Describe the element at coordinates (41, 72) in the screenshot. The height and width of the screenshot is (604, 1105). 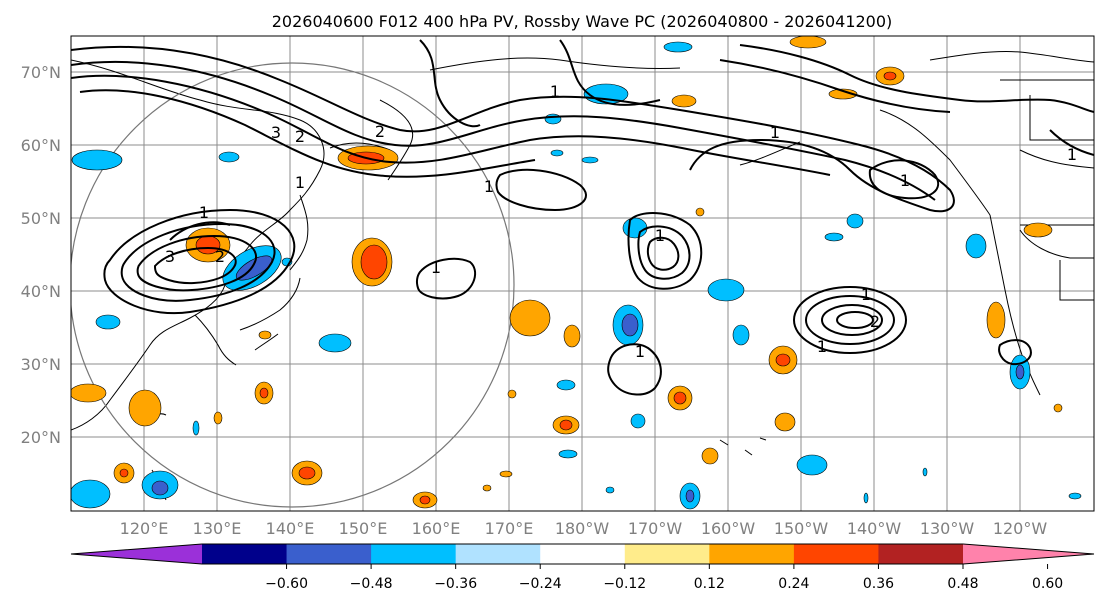
I see `lat-label: 70°N` at that location.